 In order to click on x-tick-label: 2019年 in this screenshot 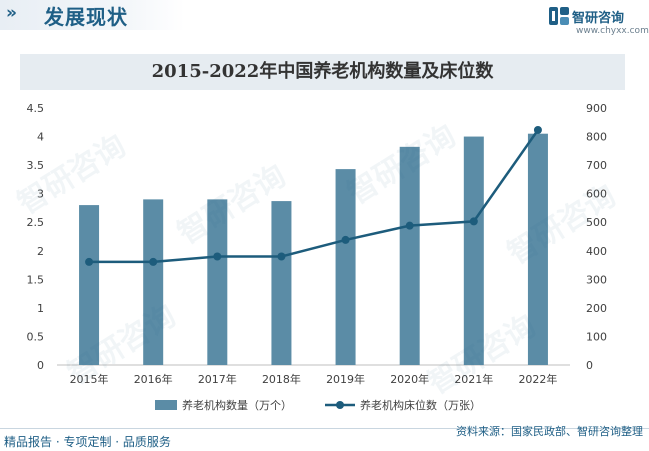, I will do `click(345, 379)`.